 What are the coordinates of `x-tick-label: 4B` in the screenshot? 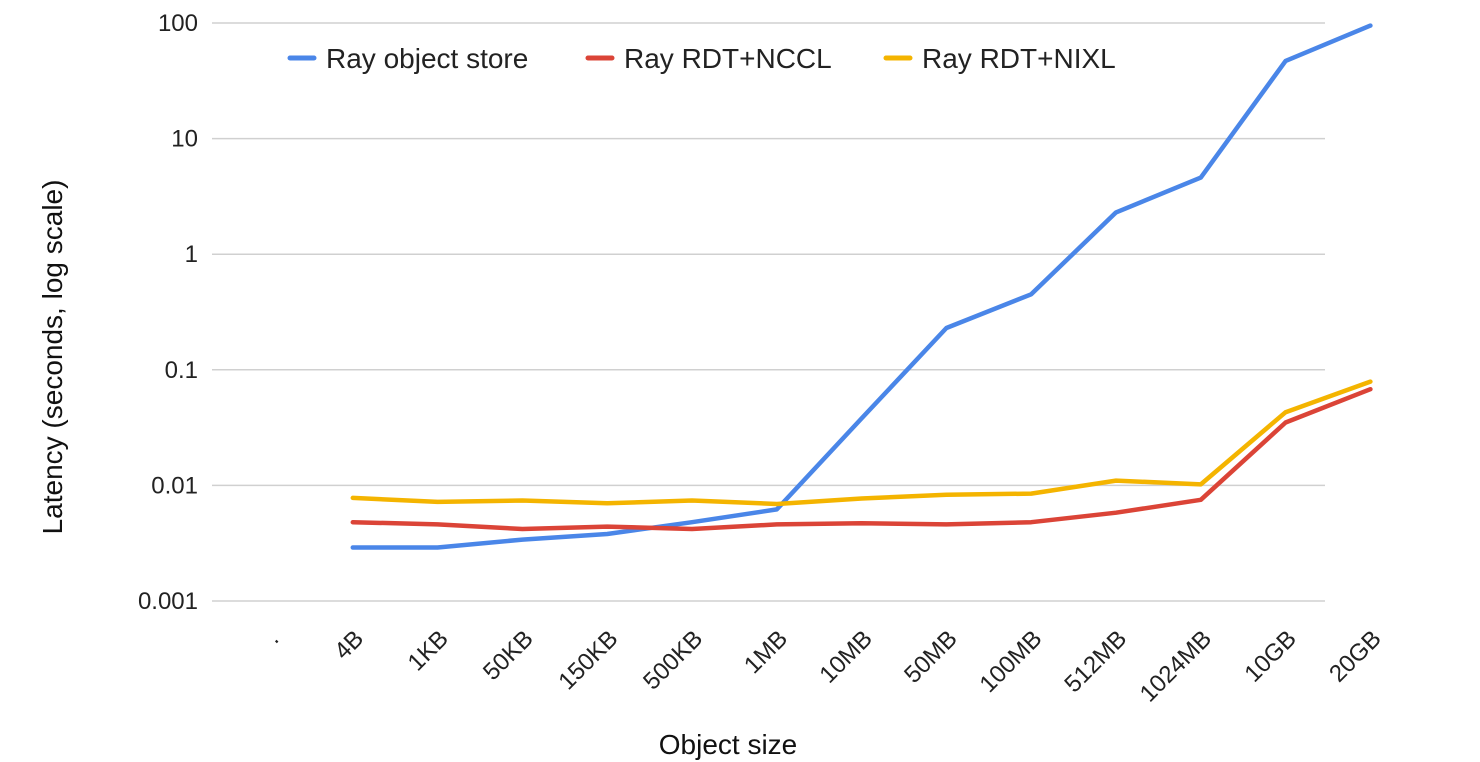 It's located at (349, 645).